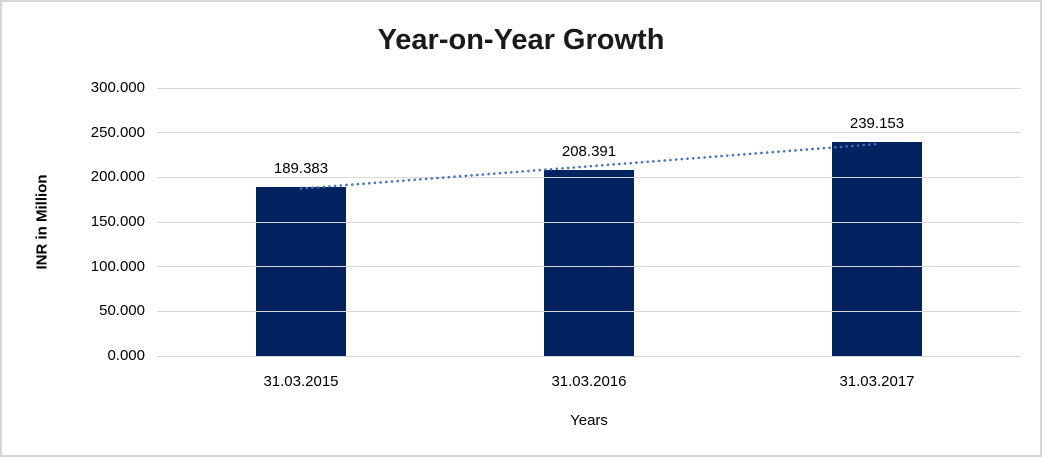 The image size is (1042, 457). Describe the element at coordinates (117, 132) in the screenshot. I see `y-tick-label: 250.000` at that location.